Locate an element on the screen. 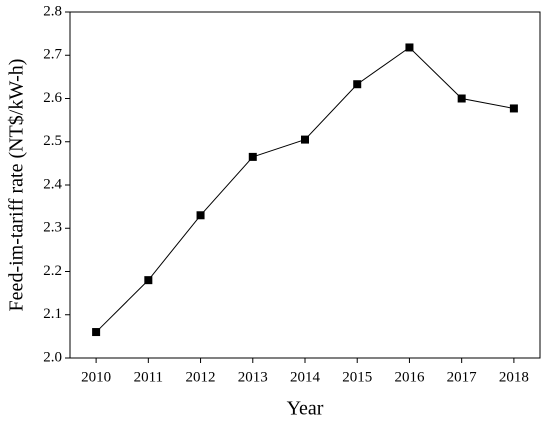 This screenshot has width=550, height=422. y-tick-label: 2.6 is located at coordinates (52, 98).